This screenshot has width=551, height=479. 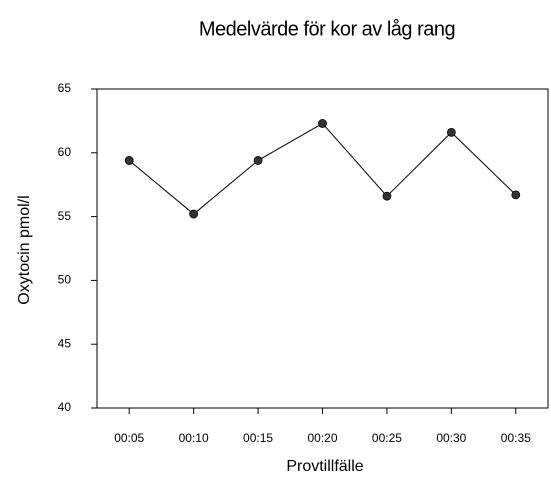 What do you see at coordinates (129, 438) in the screenshot?
I see `x-tick-label: 00:05` at bounding box center [129, 438].